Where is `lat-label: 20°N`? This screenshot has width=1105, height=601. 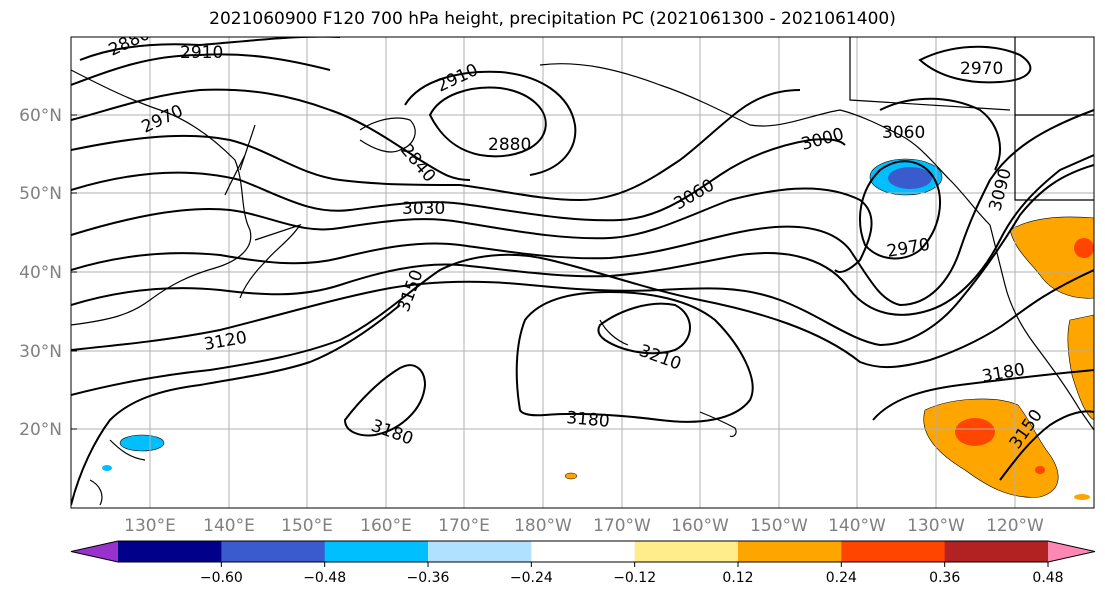 lat-label: 20°N is located at coordinates (40, 430).